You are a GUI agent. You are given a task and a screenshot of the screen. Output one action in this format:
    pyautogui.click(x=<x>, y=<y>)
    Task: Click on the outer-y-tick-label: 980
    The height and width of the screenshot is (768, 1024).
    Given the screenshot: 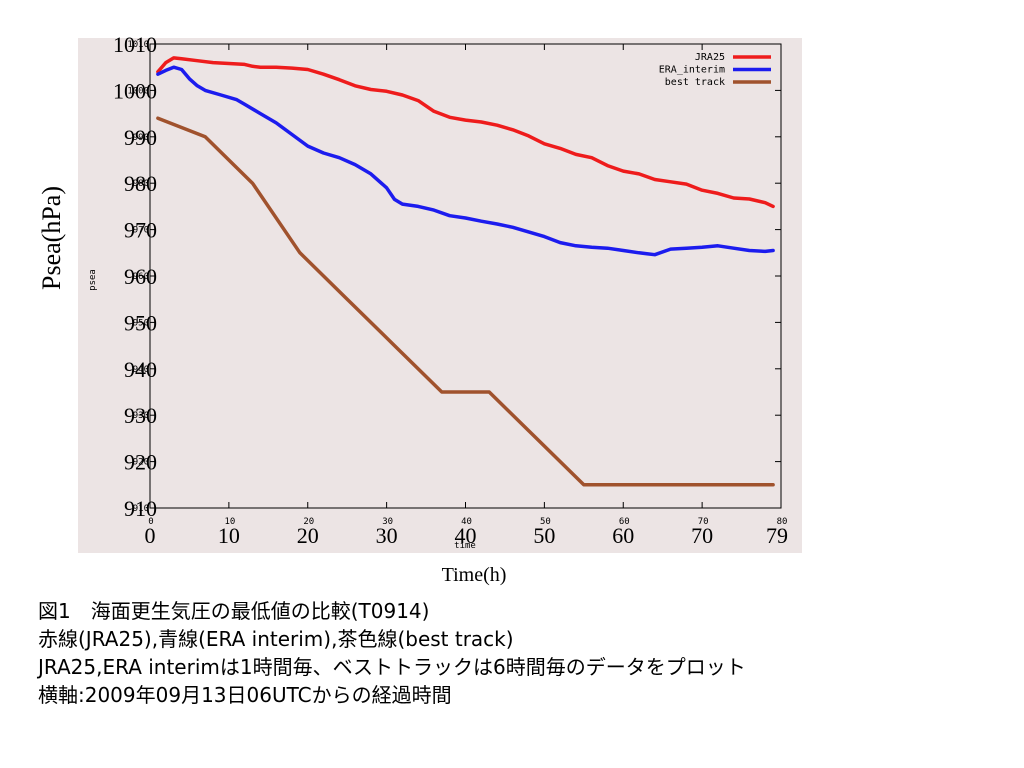 What is the action you would take?
    pyautogui.click(x=140, y=183)
    